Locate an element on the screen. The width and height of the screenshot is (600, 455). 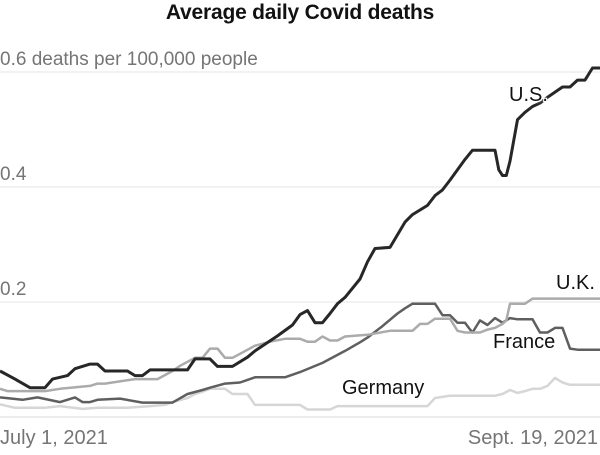
x-axis-end-label: Sept. 19, 2021 is located at coordinates (532, 438).